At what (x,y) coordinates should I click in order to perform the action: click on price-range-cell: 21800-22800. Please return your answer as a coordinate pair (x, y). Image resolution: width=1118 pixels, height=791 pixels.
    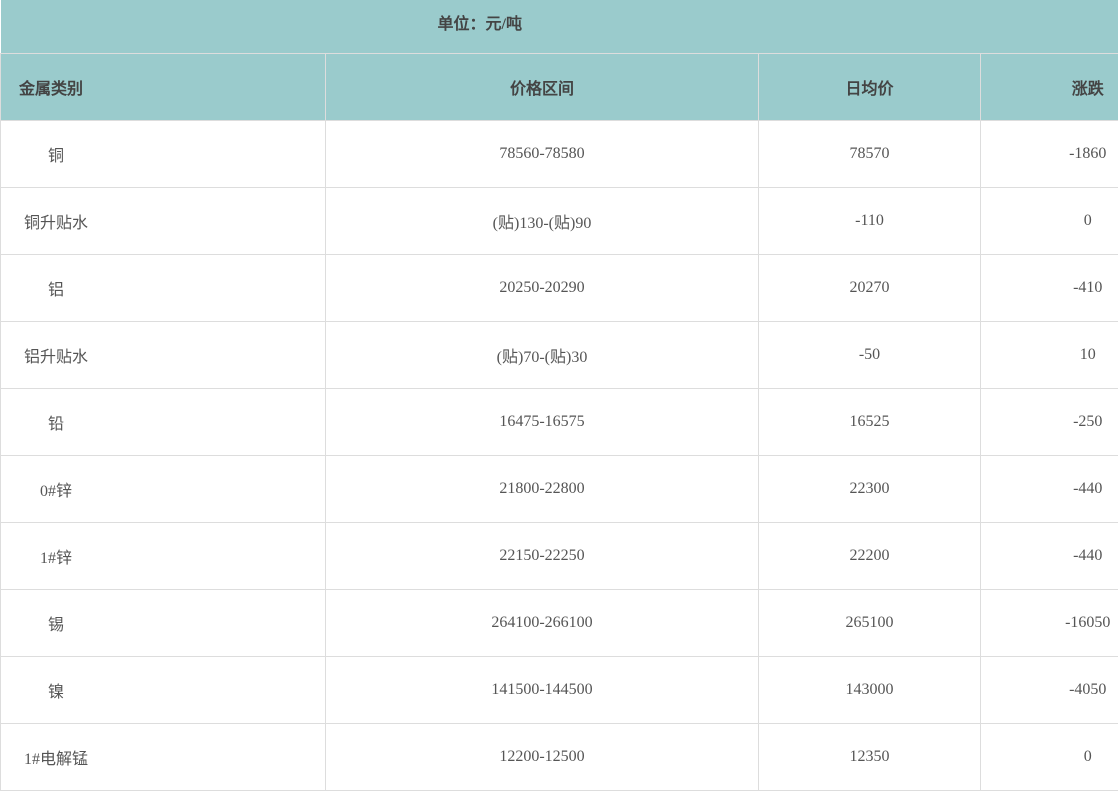
    Looking at the image, I should click on (542, 488).